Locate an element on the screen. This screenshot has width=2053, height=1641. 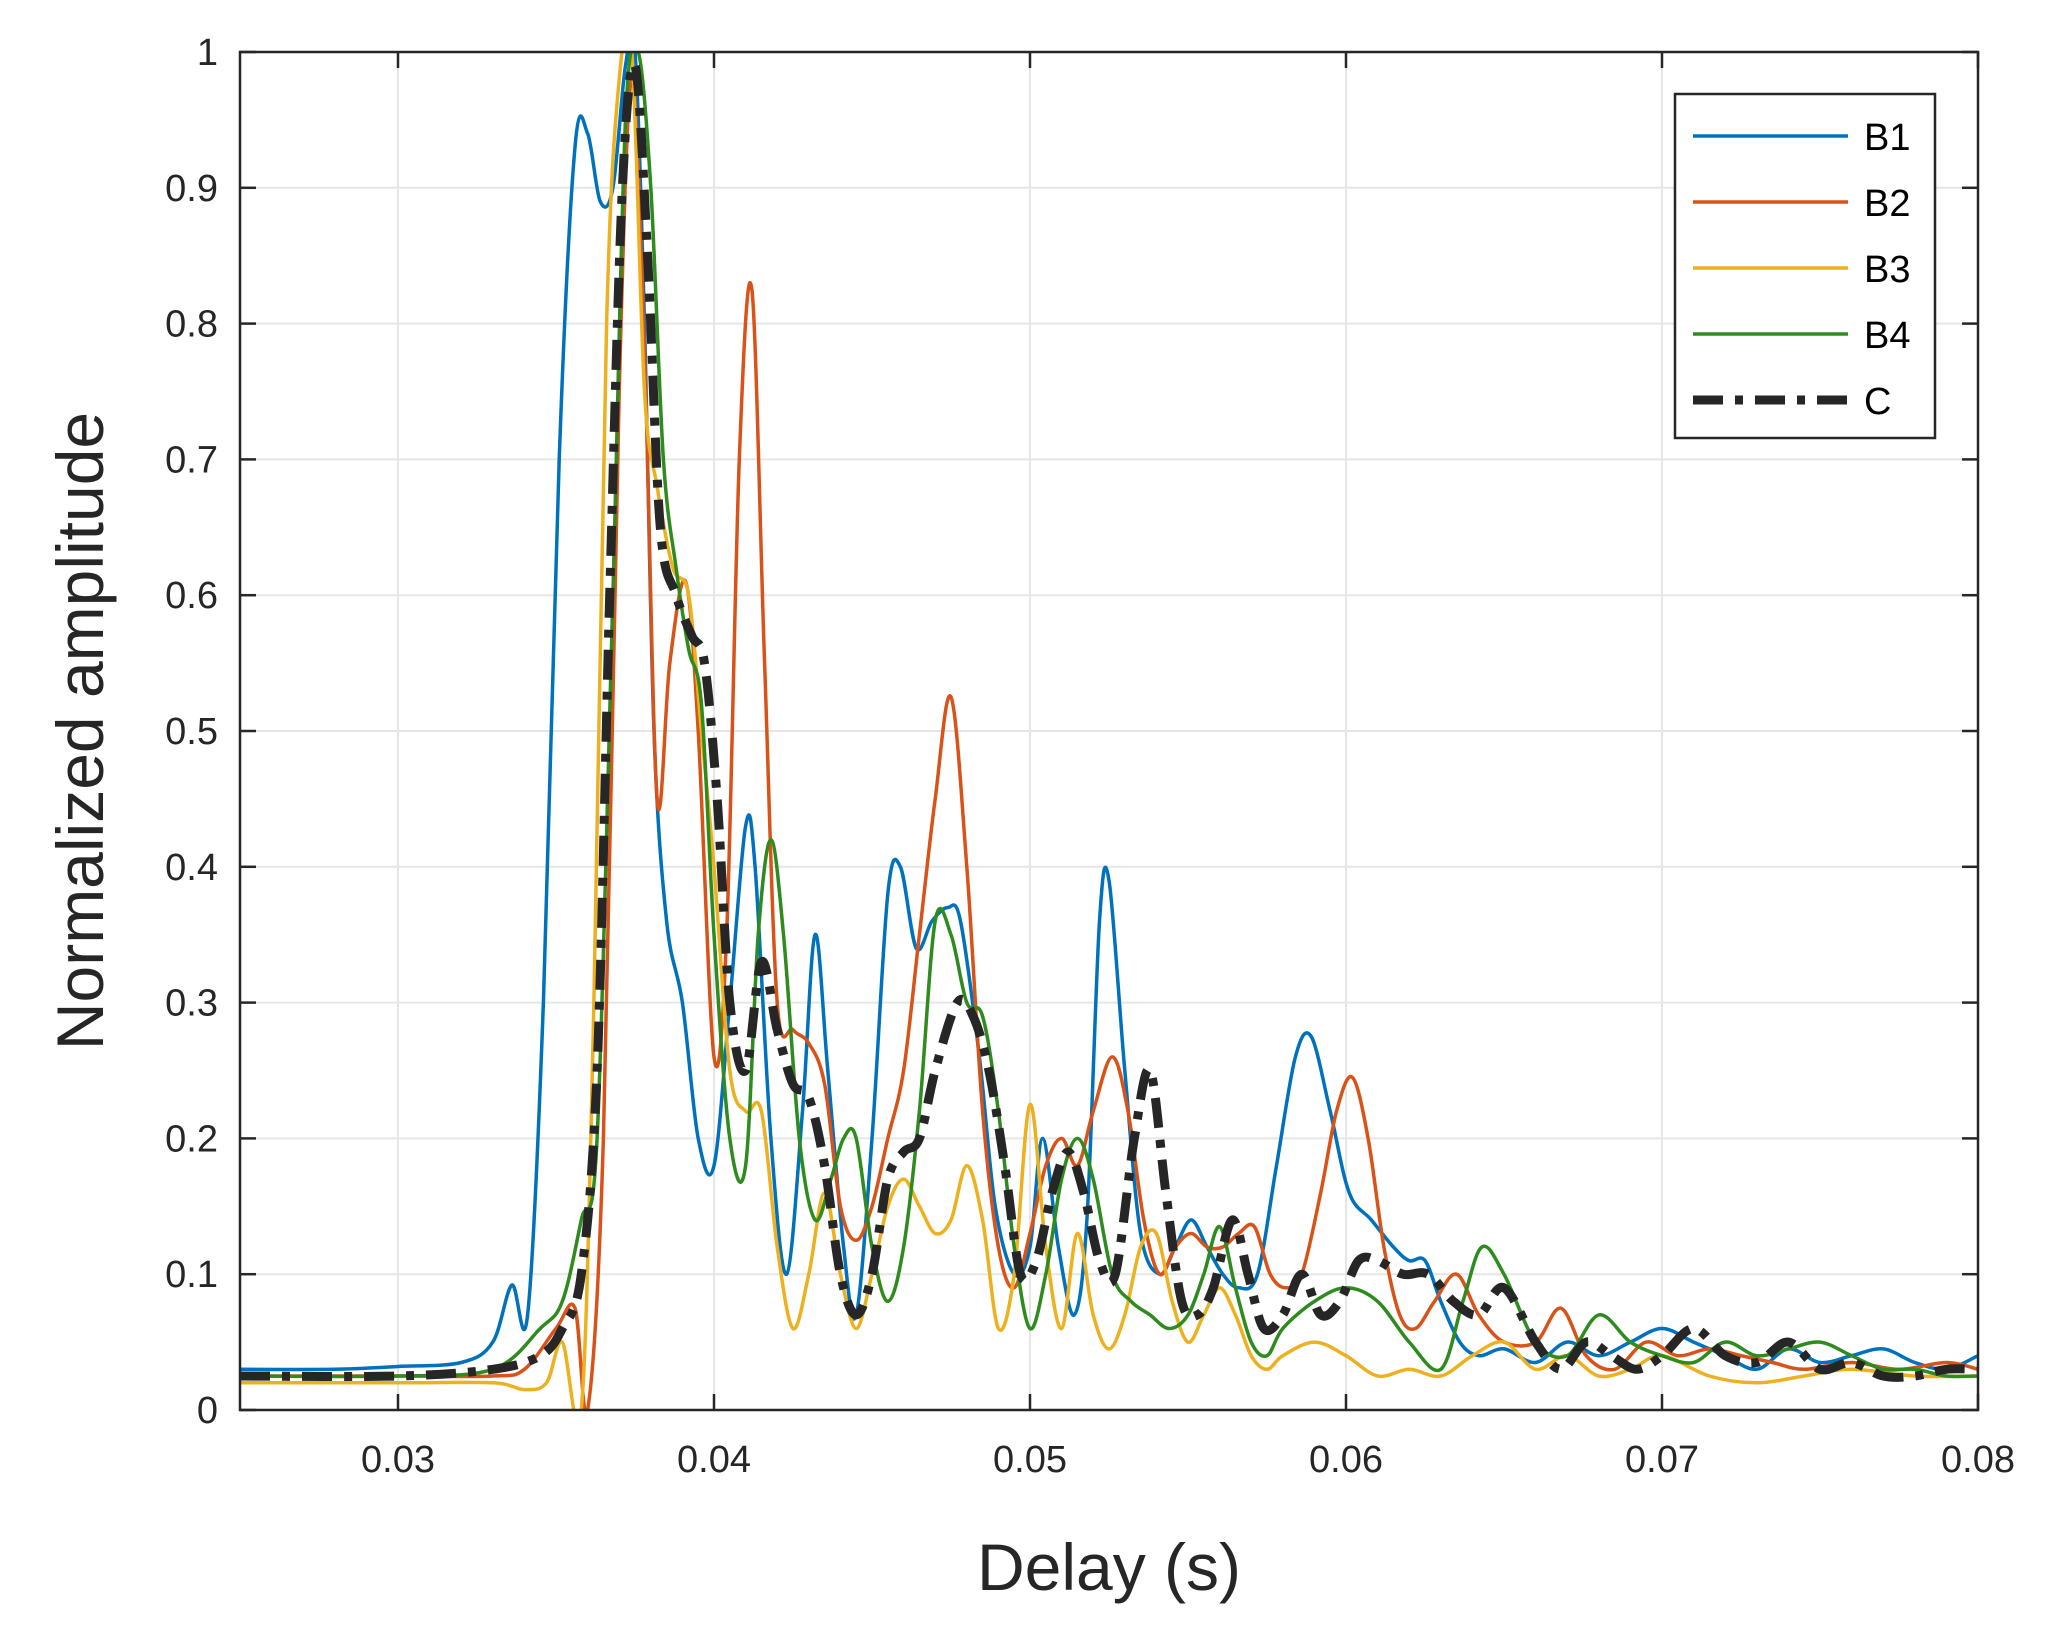
y-tick-label: 0.6 is located at coordinates (191, 596).